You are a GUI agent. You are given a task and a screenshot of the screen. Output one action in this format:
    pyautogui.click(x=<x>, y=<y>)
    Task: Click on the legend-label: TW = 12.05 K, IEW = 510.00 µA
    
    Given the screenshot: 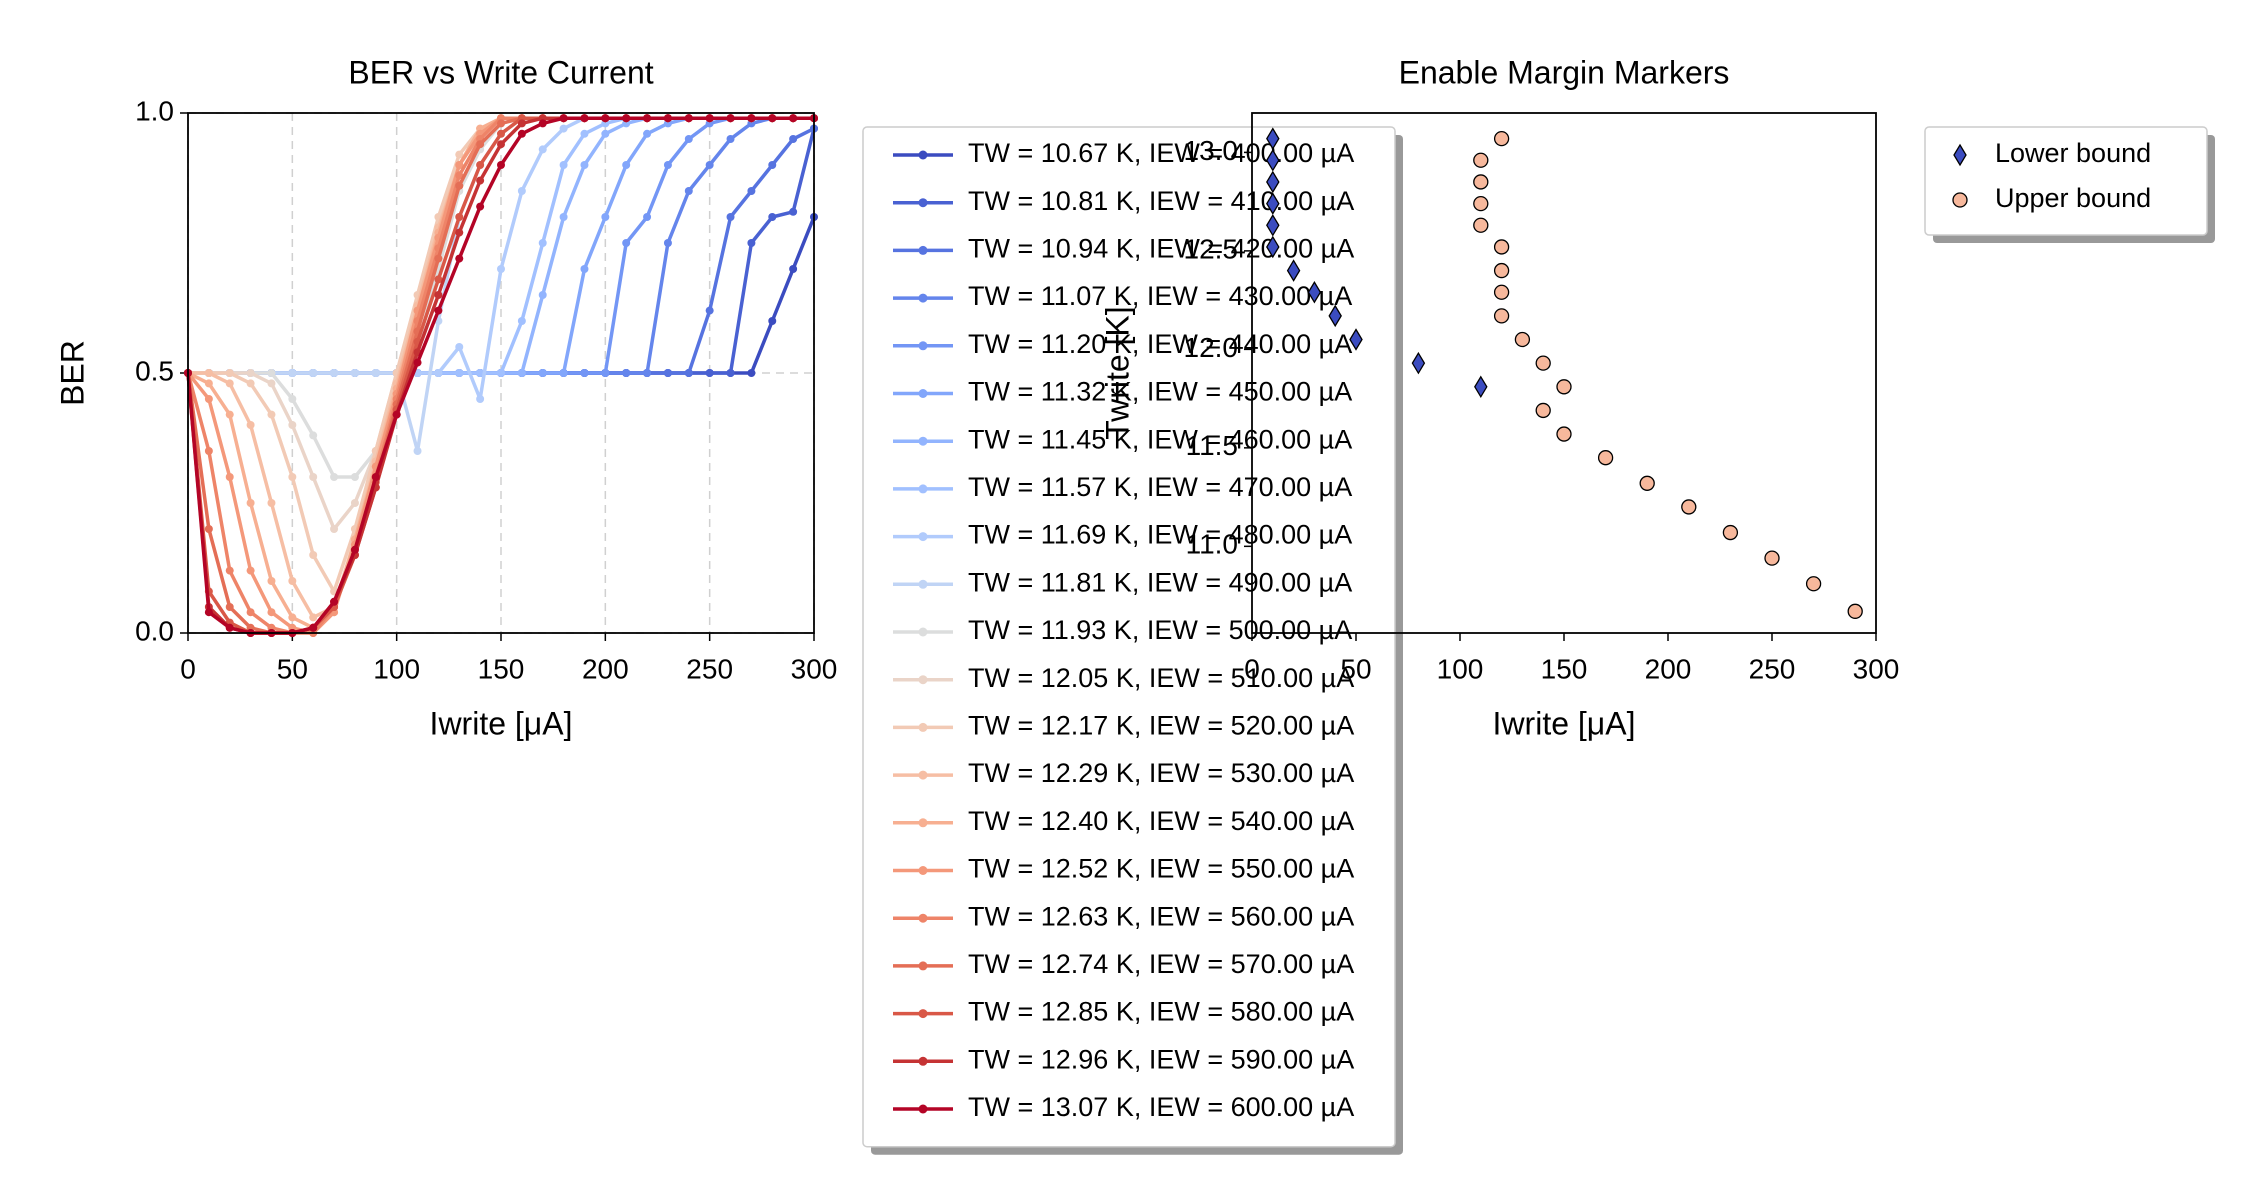 What is the action you would take?
    pyautogui.click(x=1161, y=678)
    